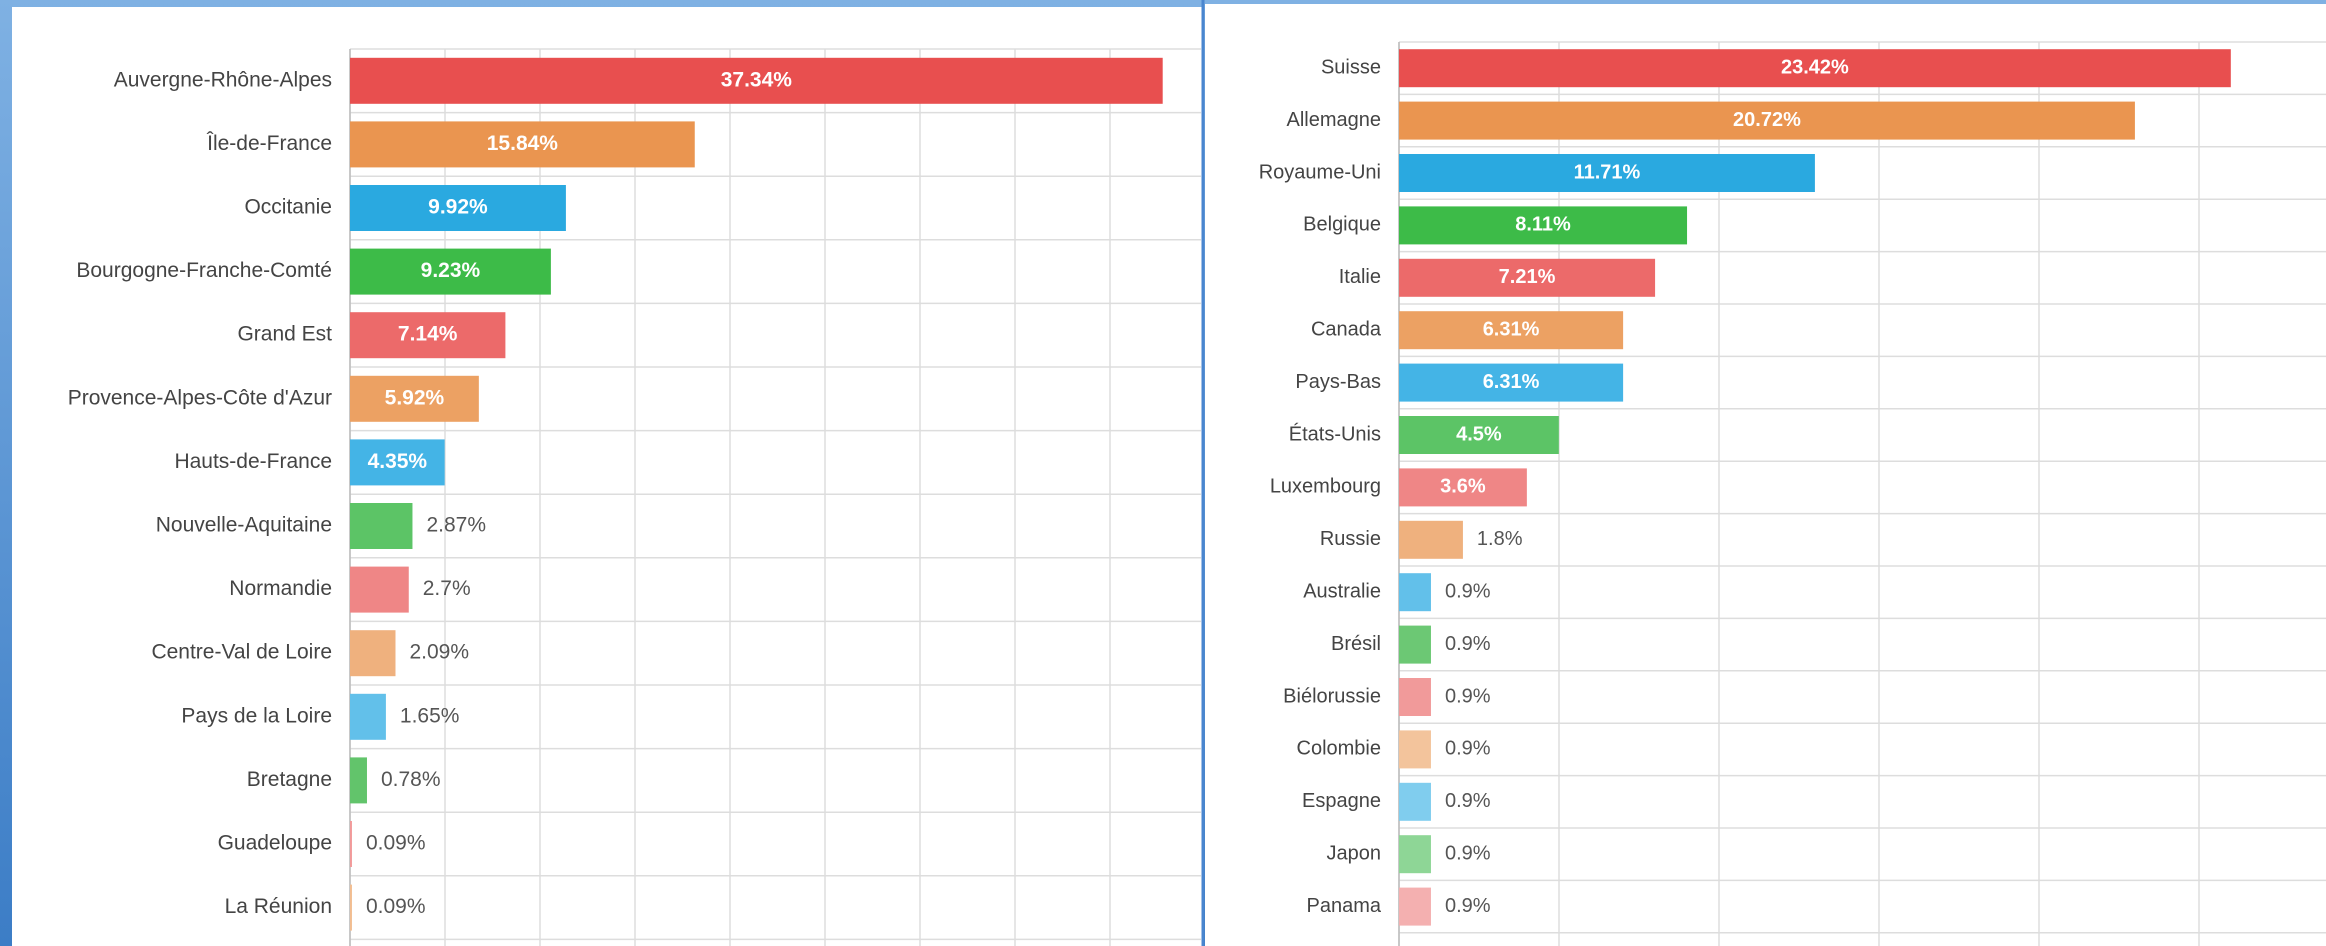 This screenshot has height=946, width=2326. Describe the element at coordinates (1338, 382) in the screenshot. I see `y-tick-label: Pays-Bas` at that location.